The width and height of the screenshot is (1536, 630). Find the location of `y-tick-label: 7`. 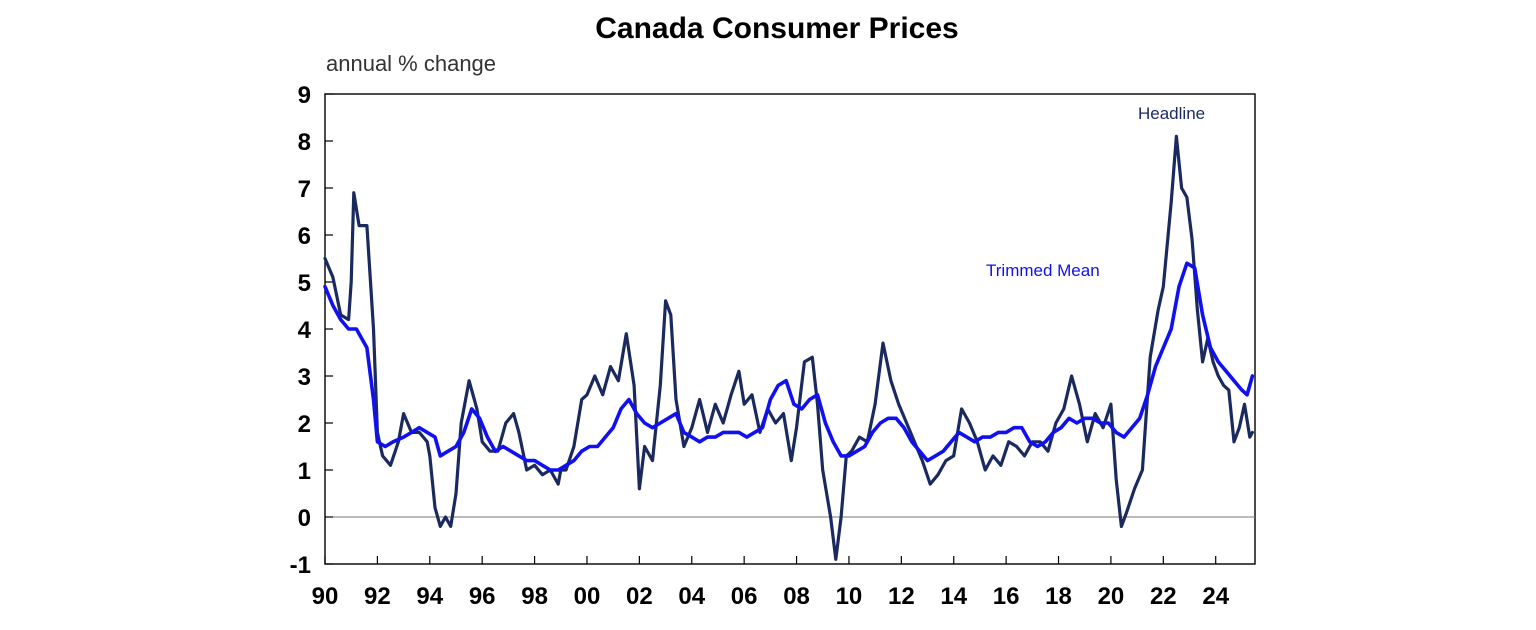

y-tick-label: 7 is located at coordinates (304, 189).